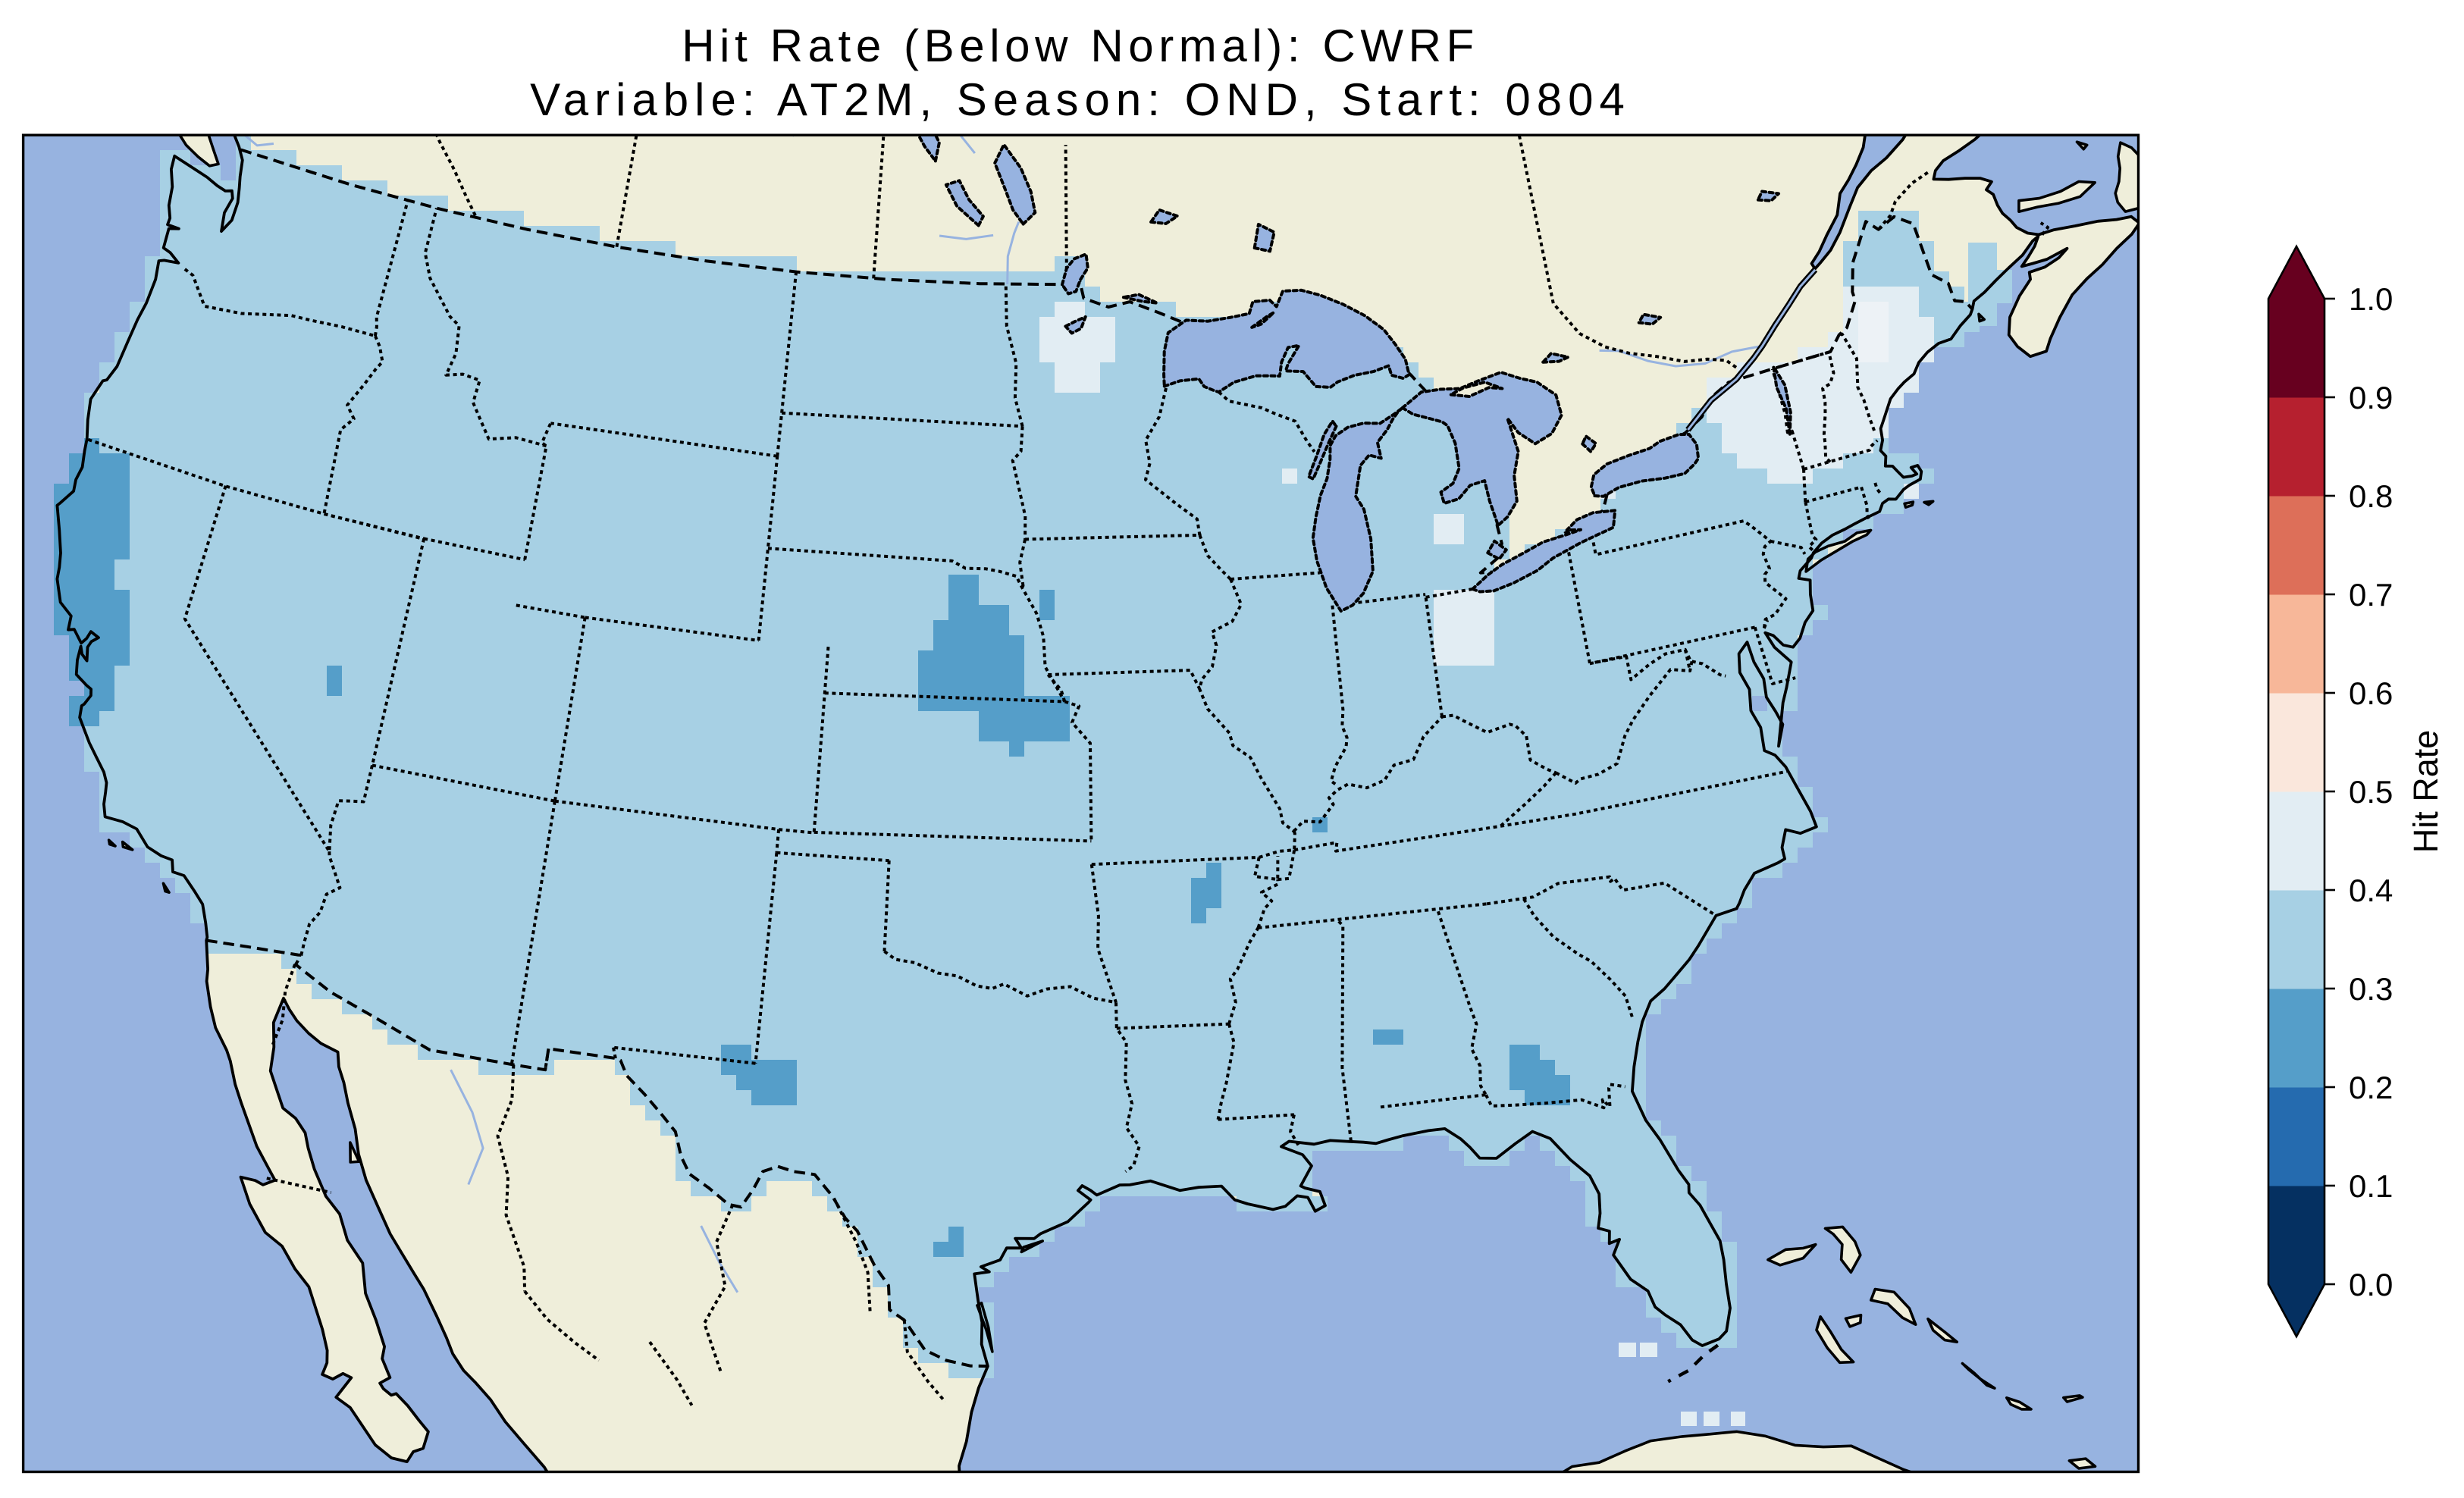  What do you see at coordinates (2371, 792) in the screenshot?
I see `svg-text: 0.5` at bounding box center [2371, 792].